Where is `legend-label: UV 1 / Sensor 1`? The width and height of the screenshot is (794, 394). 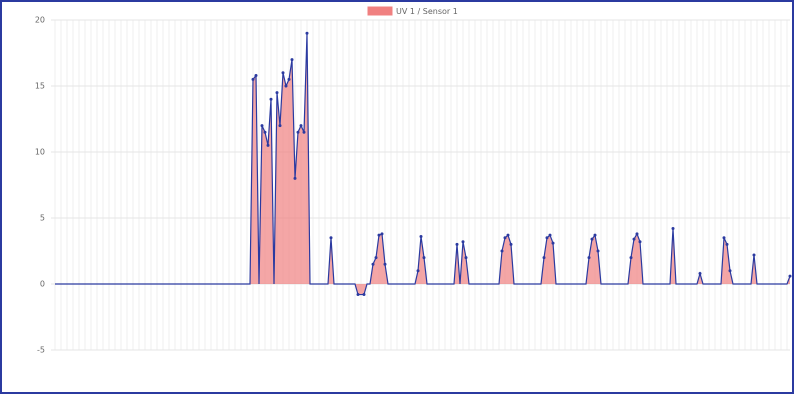
legend-label: UV 1 / Sensor 1 is located at coordinates (427, 11).